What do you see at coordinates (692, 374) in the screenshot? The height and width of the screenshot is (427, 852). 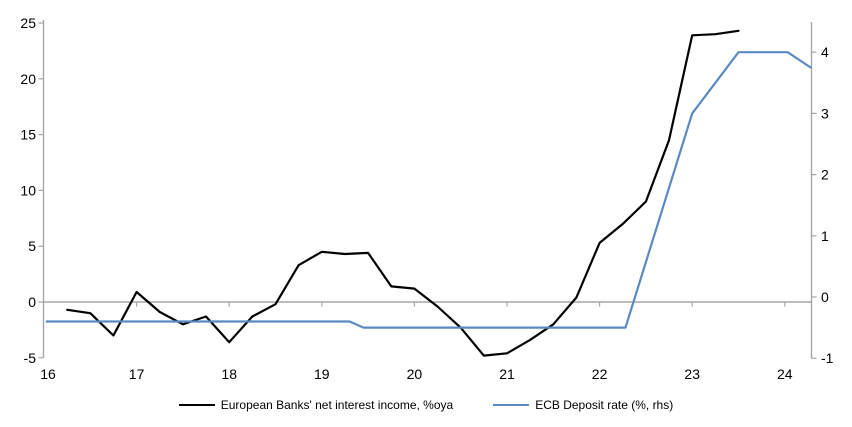 I see `x-axis-tick-label: 23` at bounding box center [692, 374].